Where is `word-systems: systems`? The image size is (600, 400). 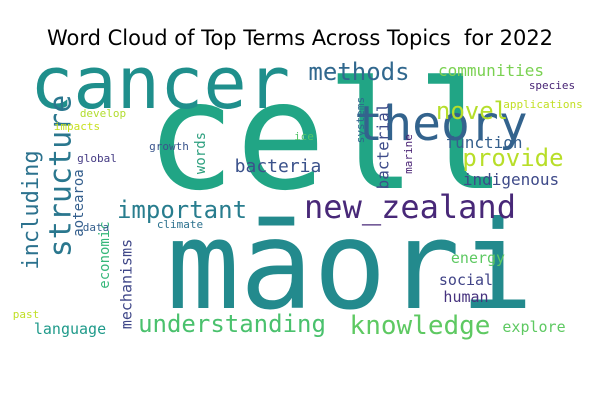 word-systems: systems is located at coordinates (360, 120).